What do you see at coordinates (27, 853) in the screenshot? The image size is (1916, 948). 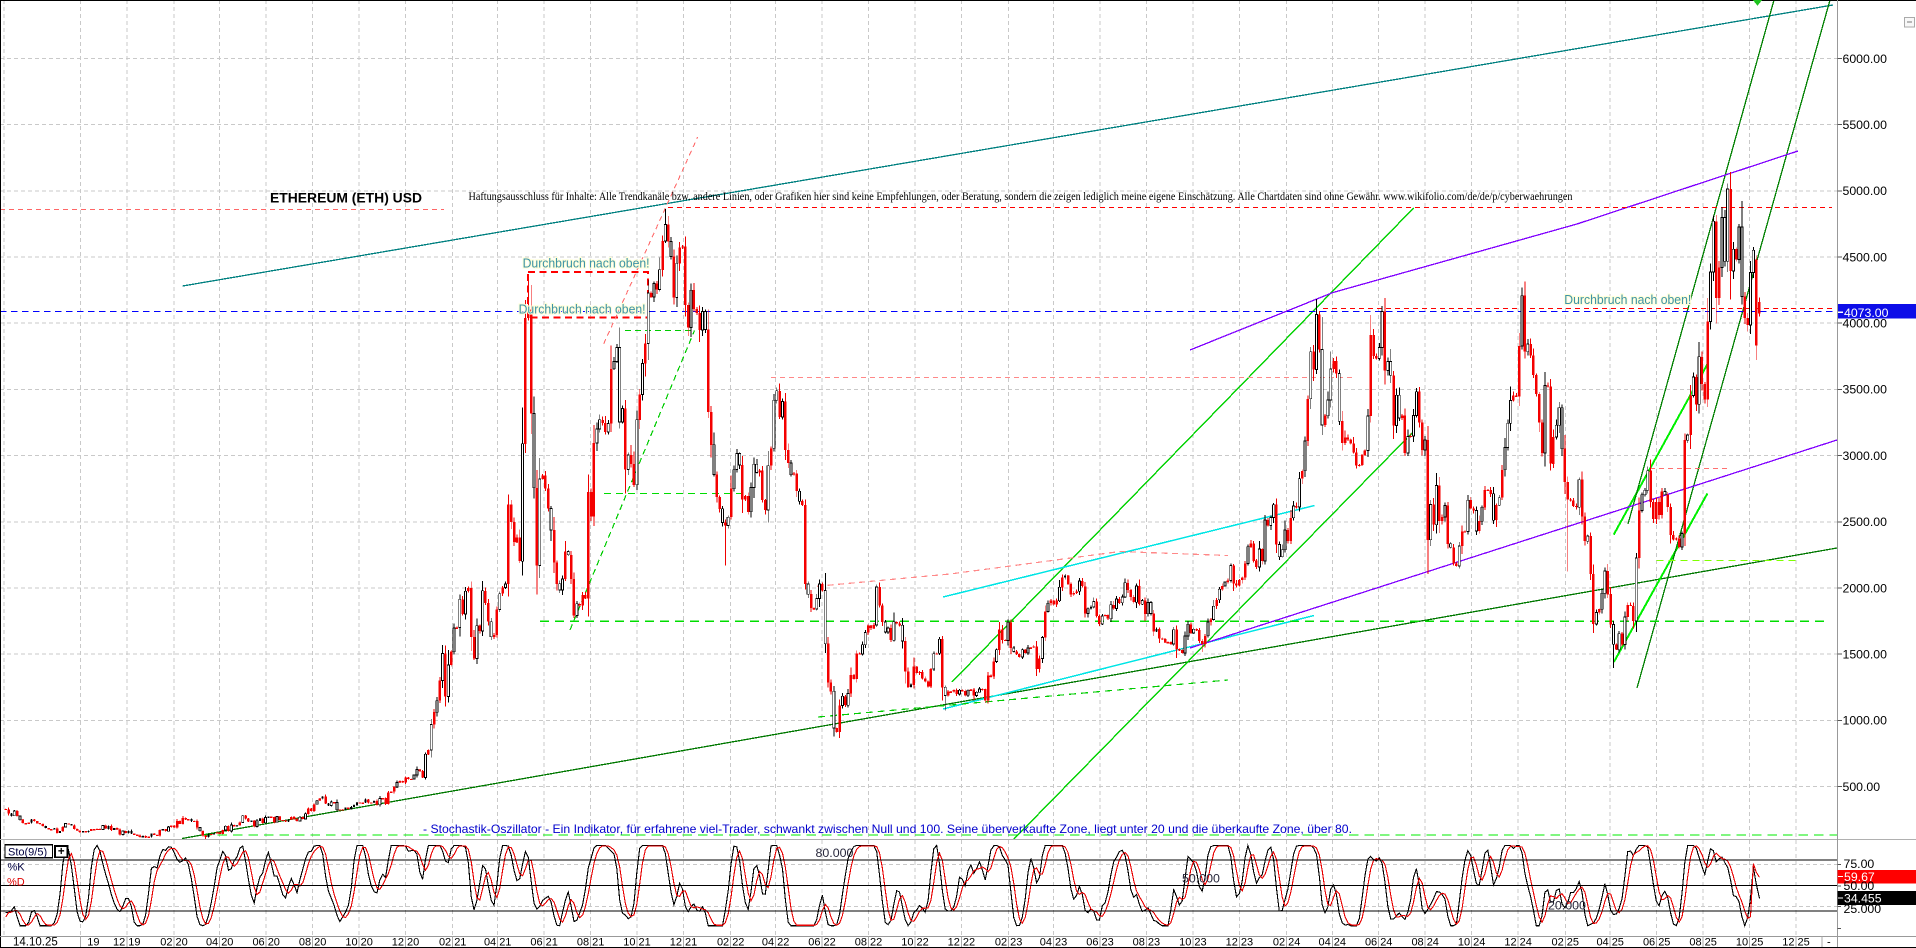 I see `svg-text: Sto(9/5)` at bounding box center [27, 853].